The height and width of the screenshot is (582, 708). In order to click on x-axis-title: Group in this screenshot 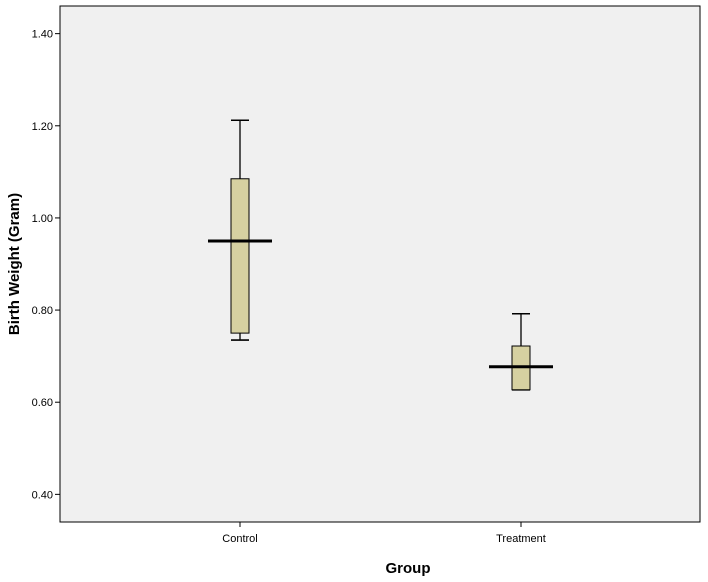, I will do `click(408, 568)`.